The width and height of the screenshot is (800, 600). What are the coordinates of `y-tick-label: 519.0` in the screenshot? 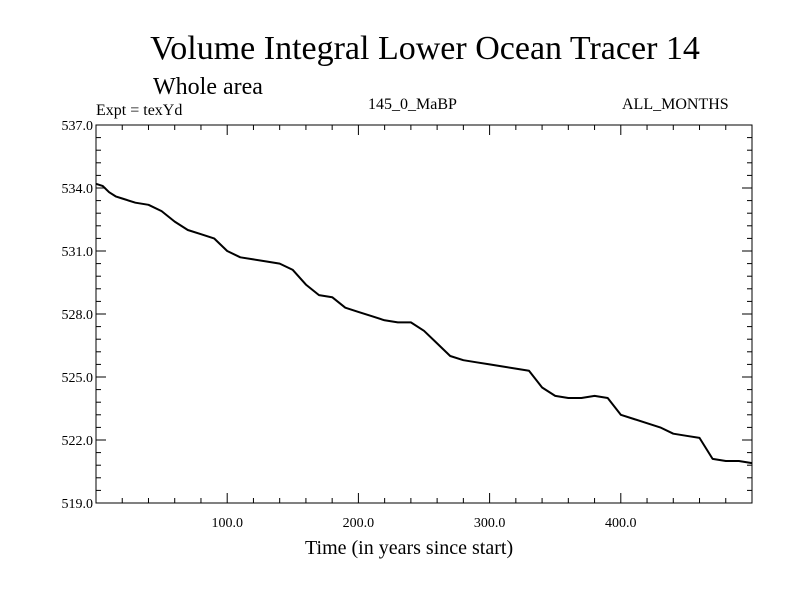 It's located at (78, 504).